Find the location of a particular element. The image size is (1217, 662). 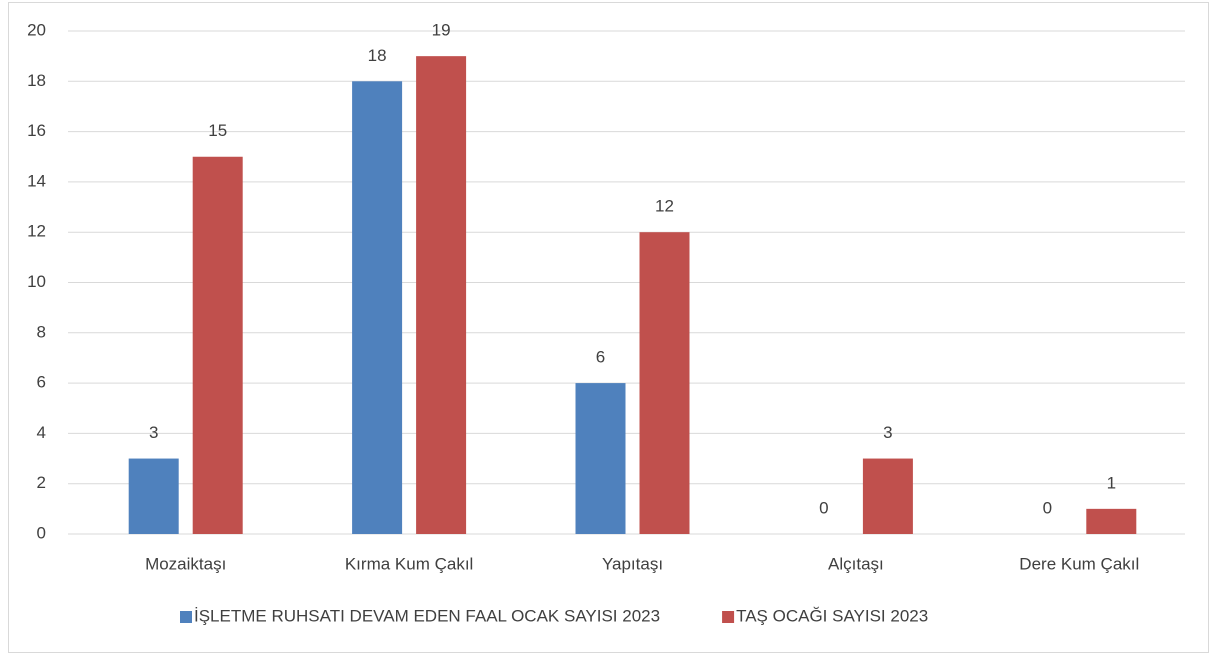

x-tick-label: Yapıtaşı is located at coordinates (632, 563).